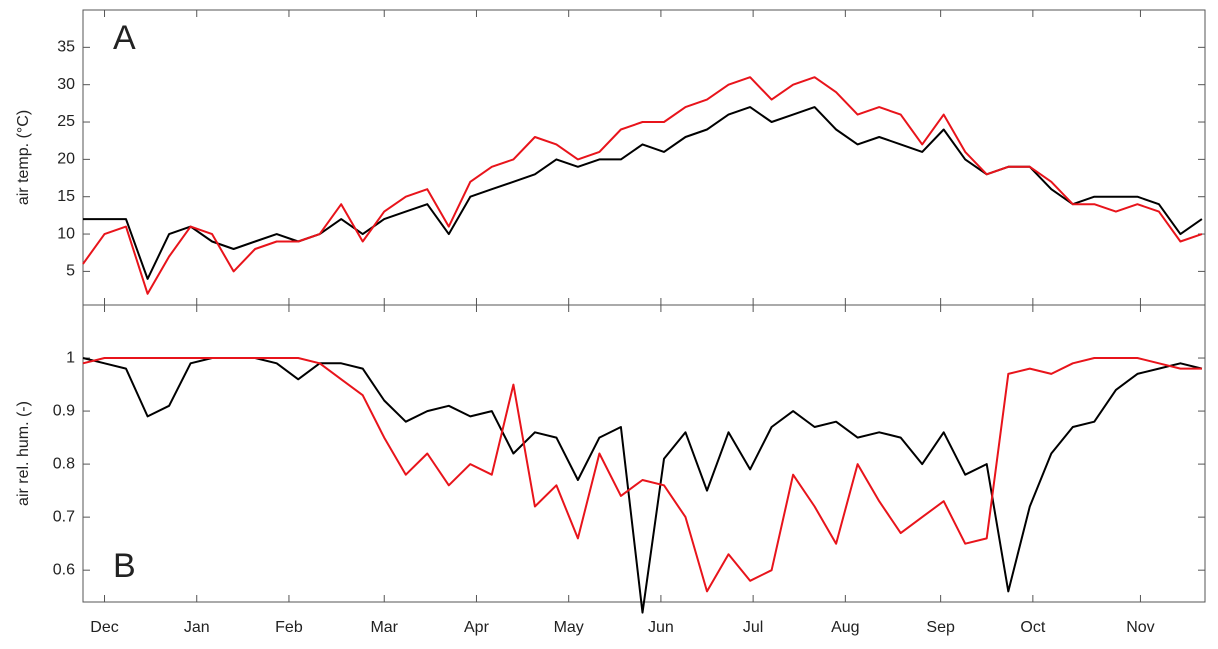 The height and width of the screenshot is (649, 1218). Describe the element at coordinates (384, 627) in the screenshot. I see `x-tick-label: Mar` at that location.